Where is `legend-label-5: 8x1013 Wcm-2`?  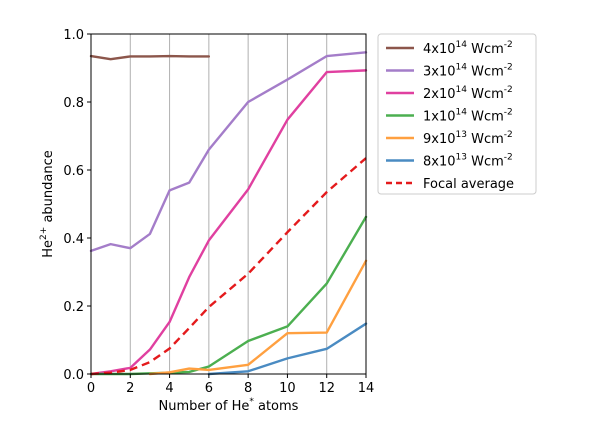
legend-label-5: 8x1013 Wcm-2 is located at coordinates (468, 161).